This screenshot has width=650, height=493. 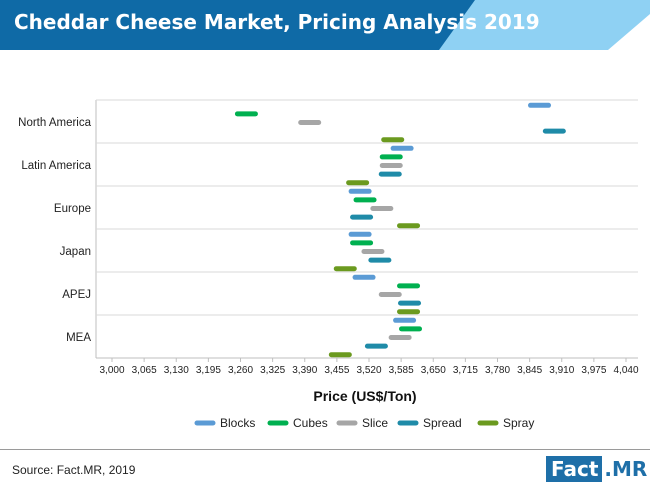 What do you see at coordinates (76, 295) in the screenshot?
I see `category-label: APEJ` at bounding box center [76, 295].